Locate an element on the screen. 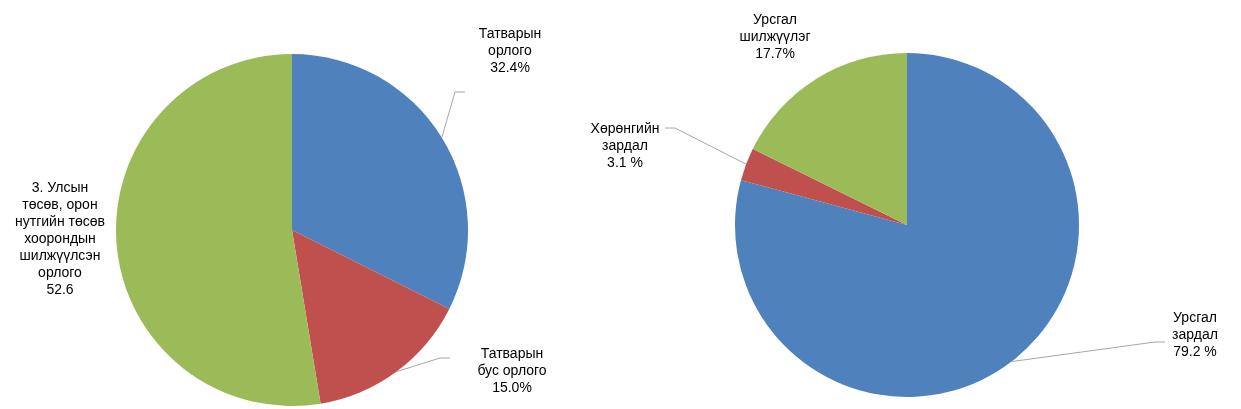 This screenshot has width=1241, height=409. slice-label: 3. Улсын төсөв, орон нутгийн төсөв хоорондын шилжүүлсэн орлого is located at coordinates (60, 229).